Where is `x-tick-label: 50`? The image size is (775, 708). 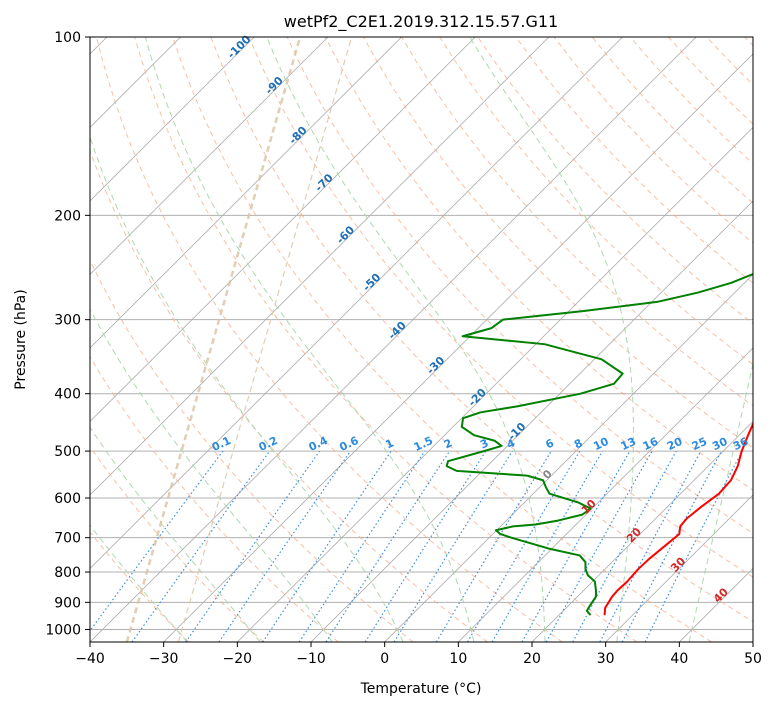 x-tick-label: 50 is located at coordinates (753, 659).